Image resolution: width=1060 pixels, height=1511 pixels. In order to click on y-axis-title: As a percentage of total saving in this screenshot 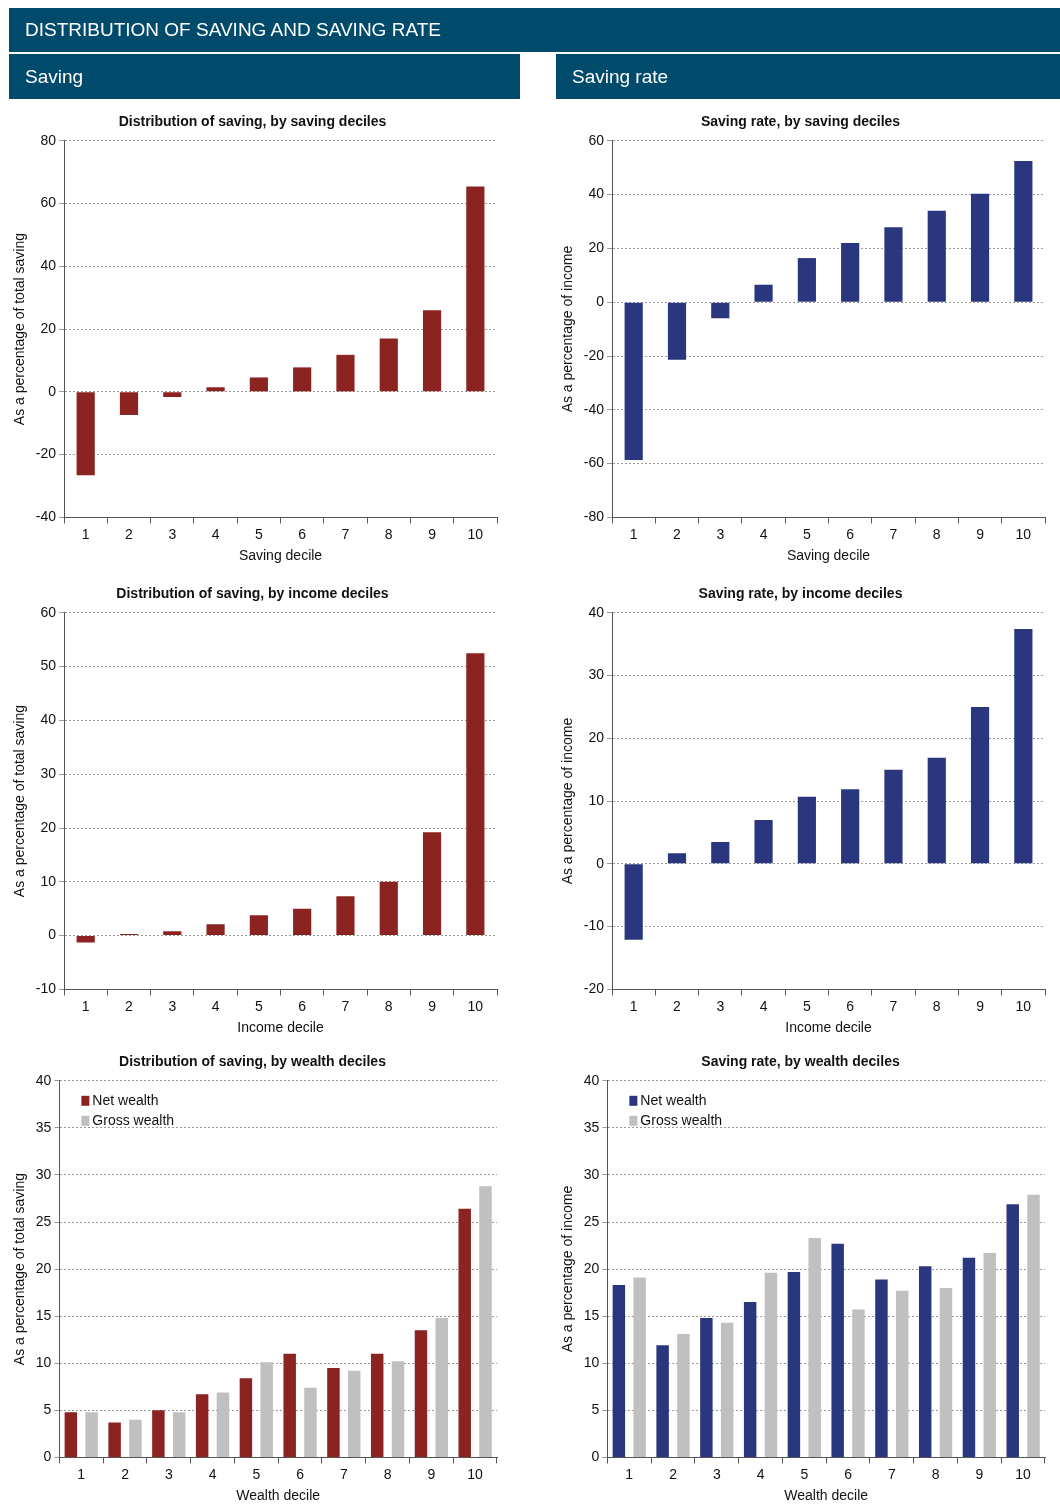, I will do `click(19, 801)`.